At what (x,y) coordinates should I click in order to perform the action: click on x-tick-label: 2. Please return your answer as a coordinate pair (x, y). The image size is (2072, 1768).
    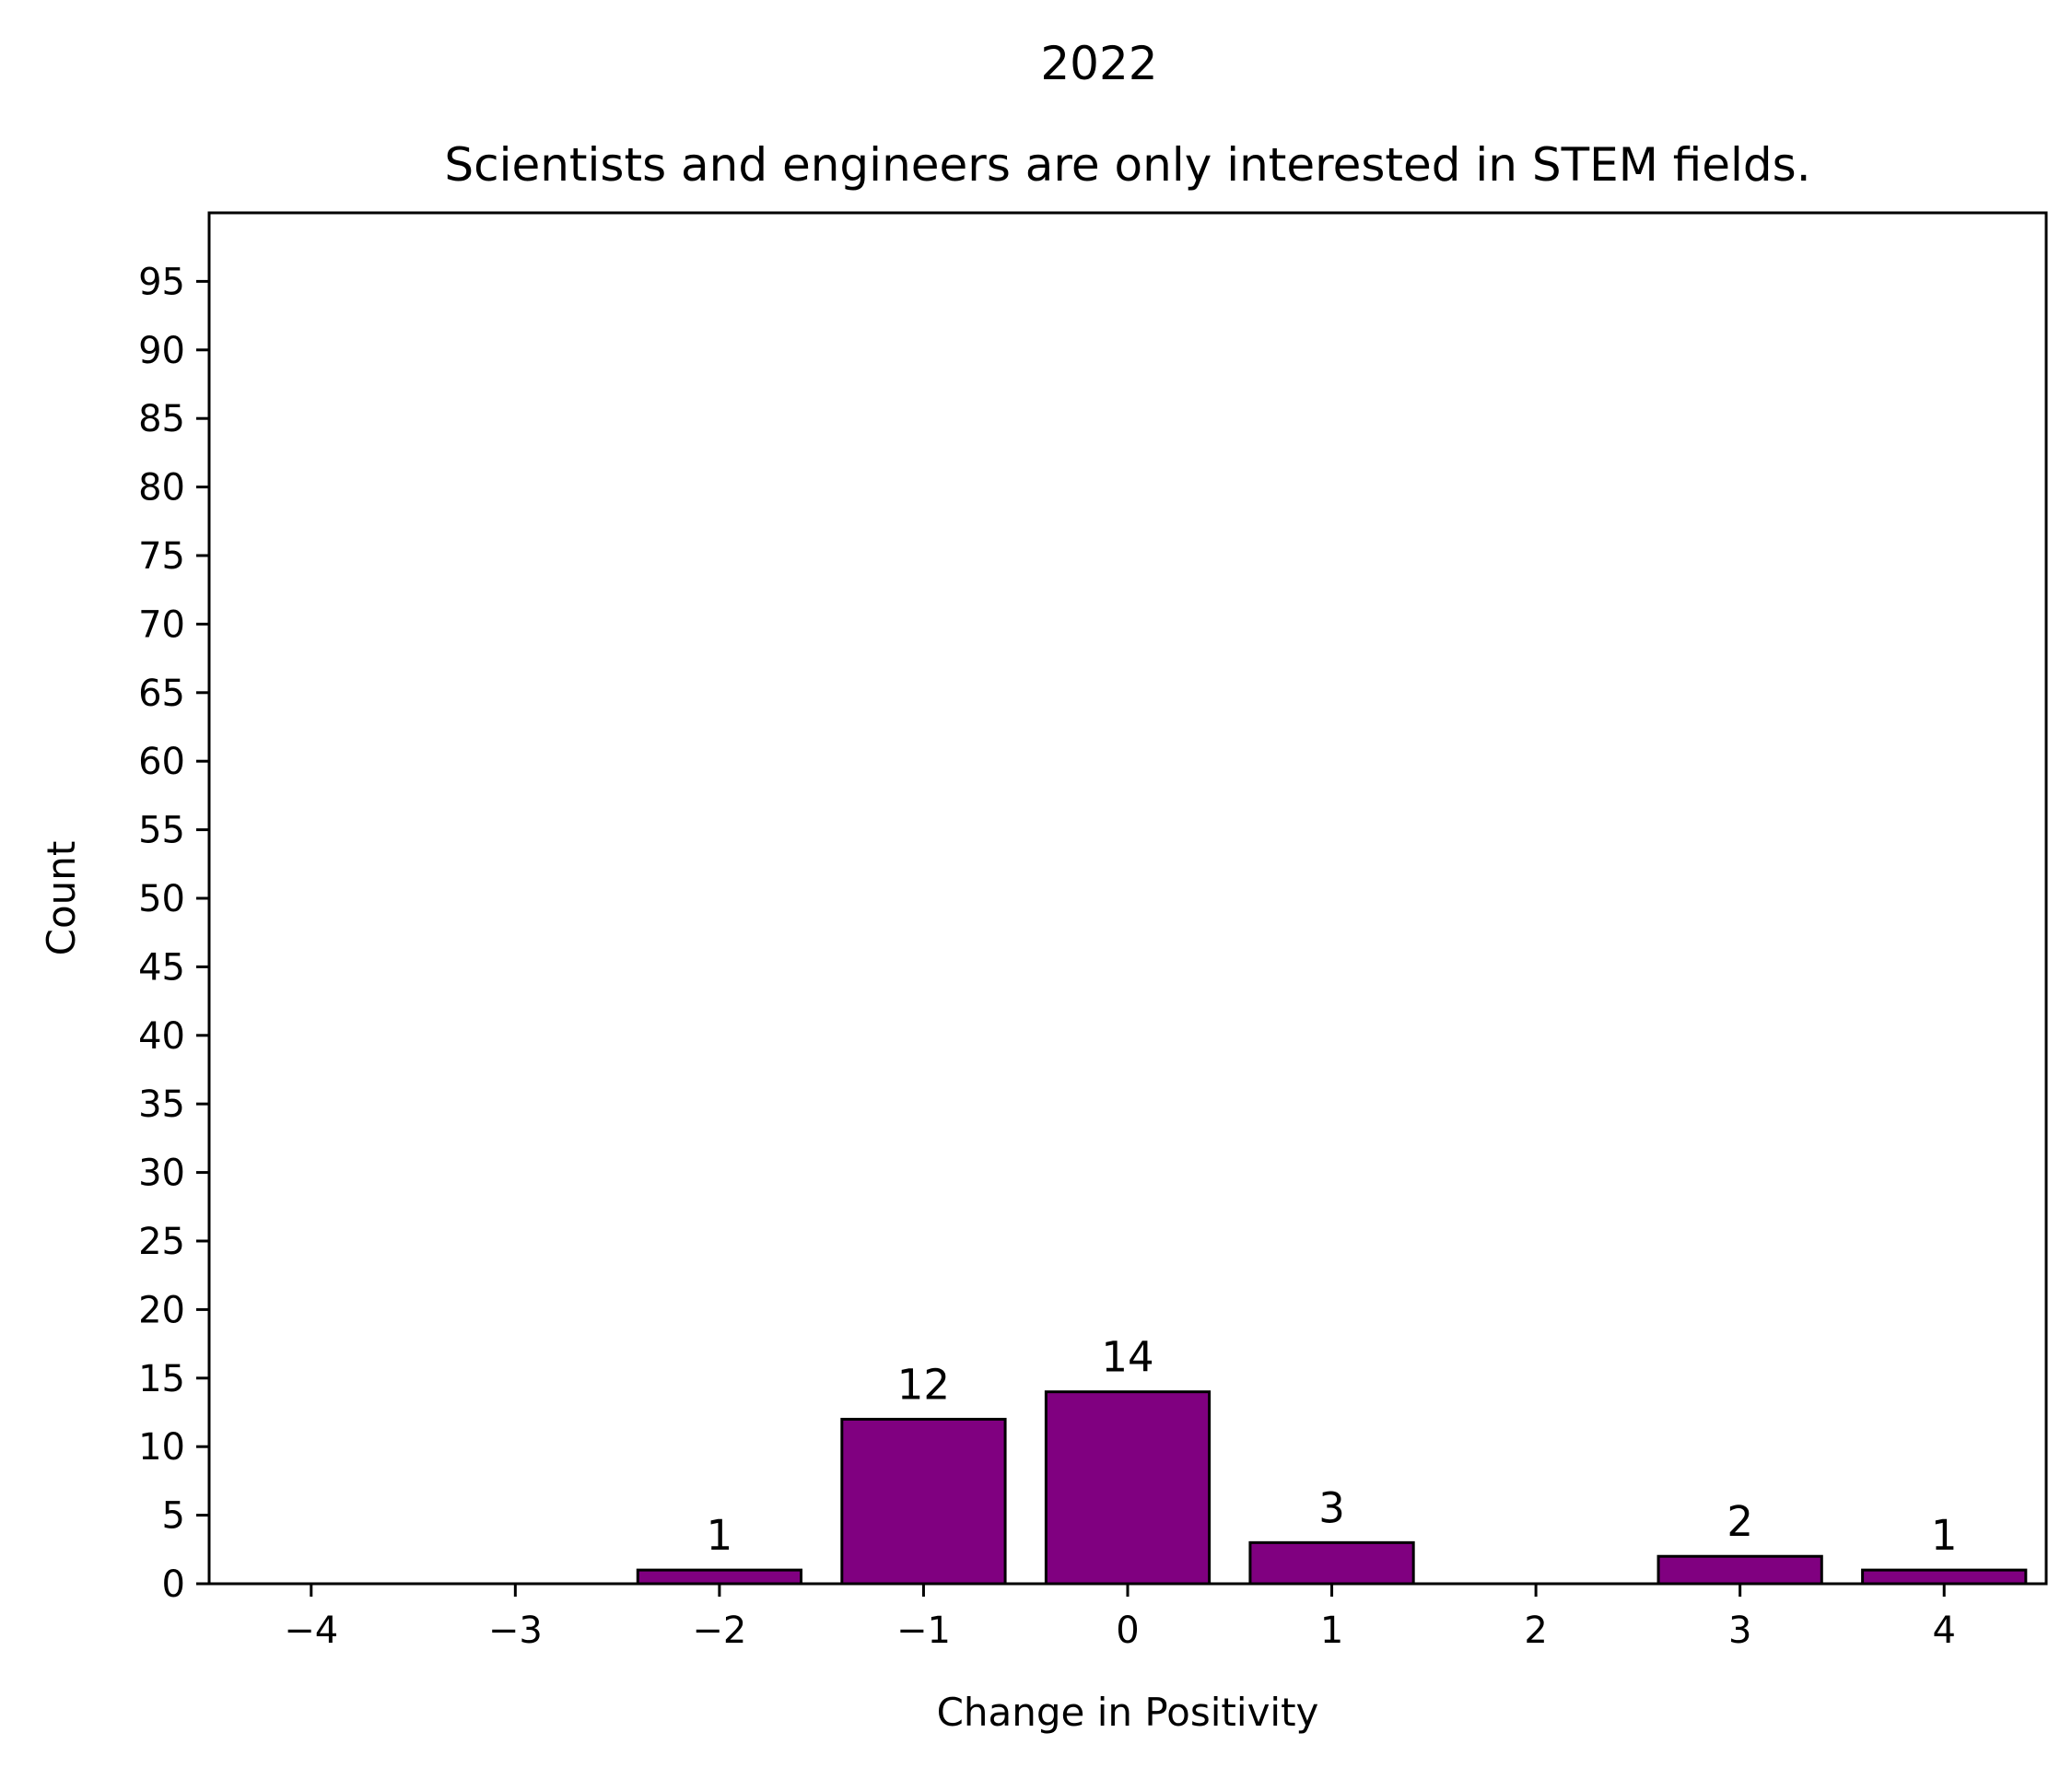
    Looking at the image, I should click on (1535, 1631).